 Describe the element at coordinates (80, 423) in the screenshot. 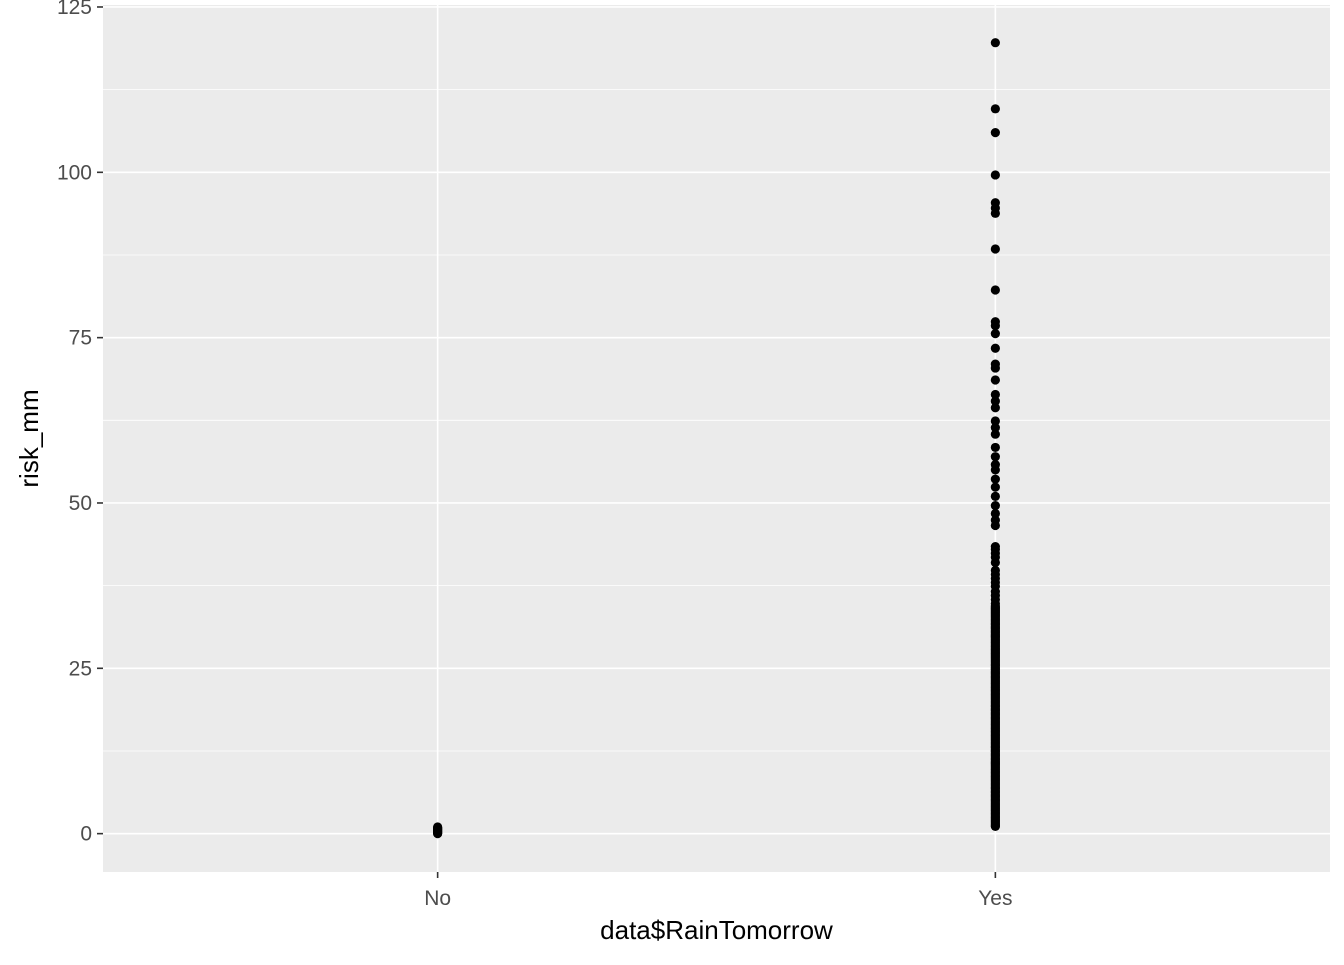

I see `y-axis: 0 25 50 75 100 125` at that location.